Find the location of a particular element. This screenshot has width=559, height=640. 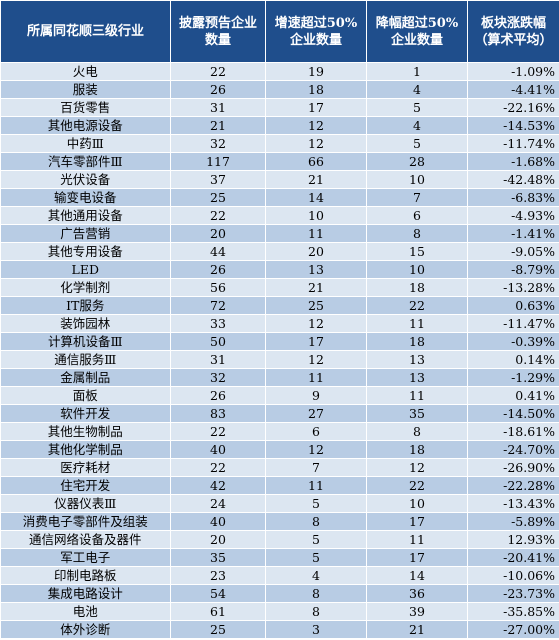

table-row: 计算机设备Ⅲ 50 17 18 -0.39% is located at coordinates (279, 341).